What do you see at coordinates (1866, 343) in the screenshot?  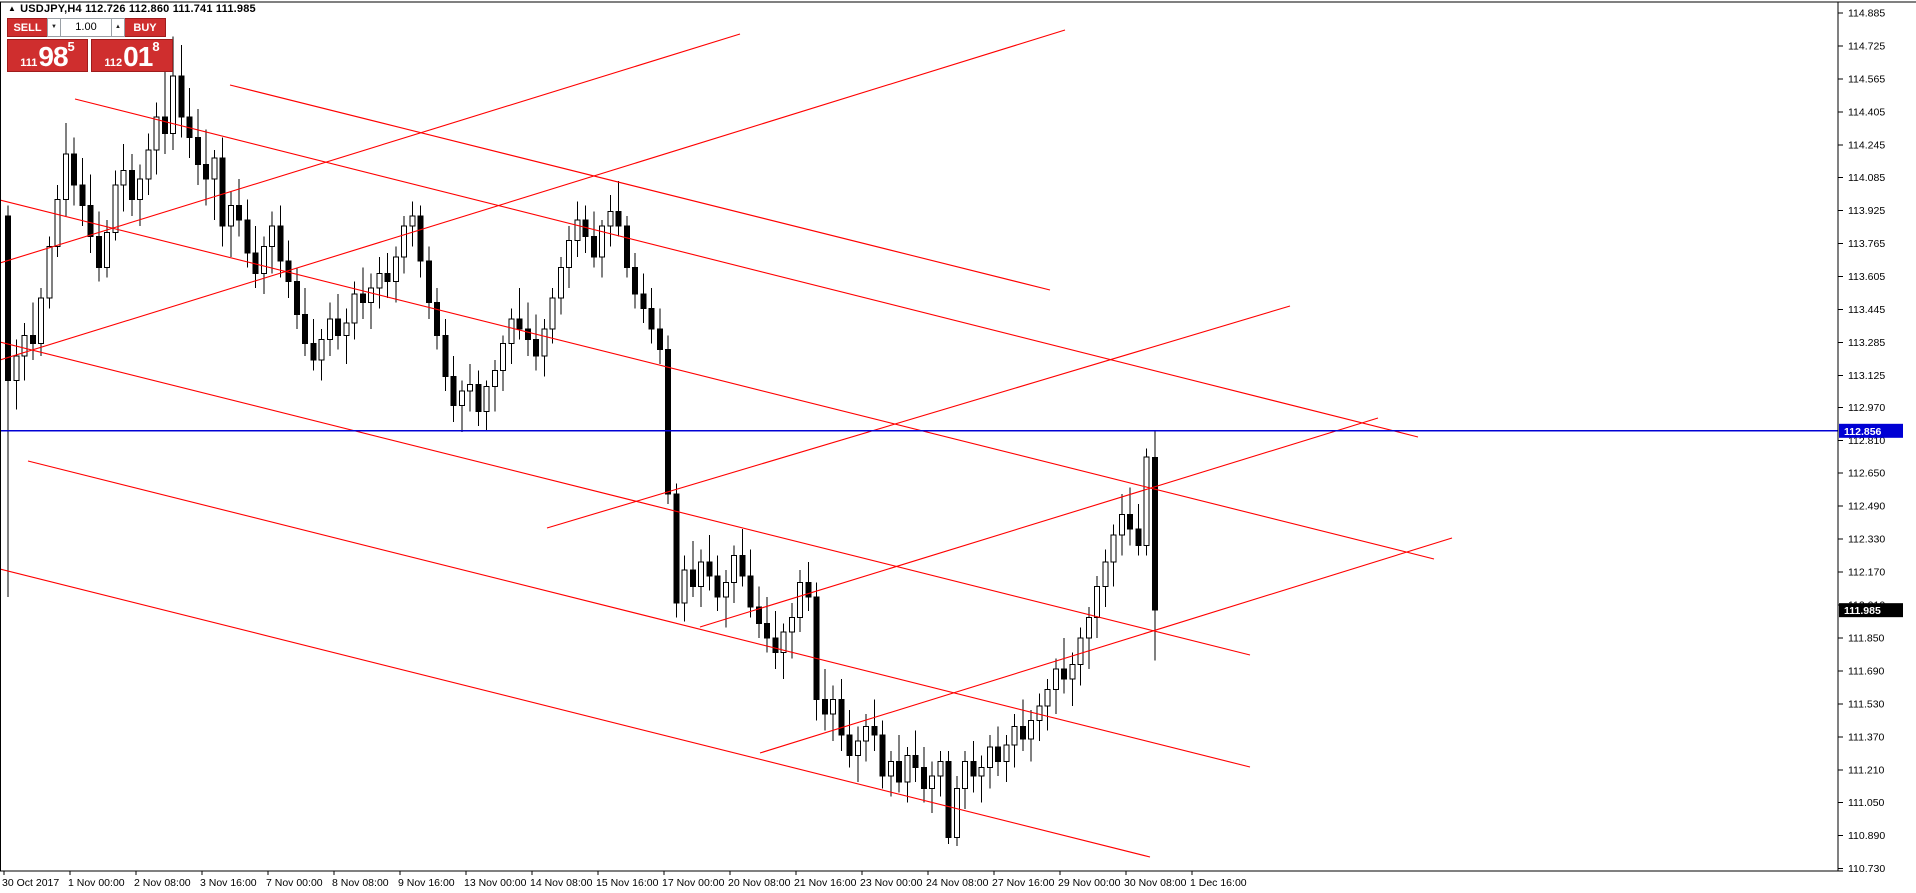 I see `svg-text: 113.285` at bounding box center [1866, 343].